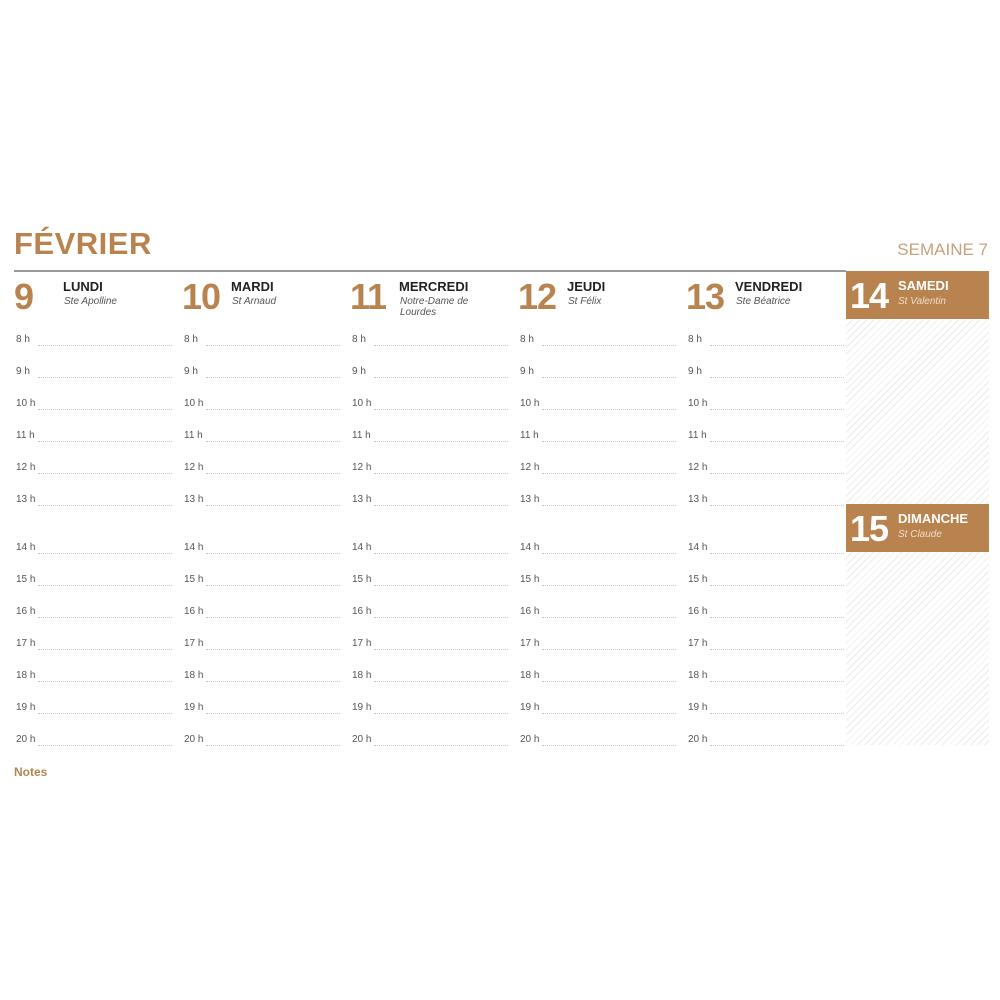 Image resolution: width=1000 pixels, height=1000 pixels. Describe the element at coordinates (585, 301) in the screenshot. I see `saint-name: St Félix` at that location.